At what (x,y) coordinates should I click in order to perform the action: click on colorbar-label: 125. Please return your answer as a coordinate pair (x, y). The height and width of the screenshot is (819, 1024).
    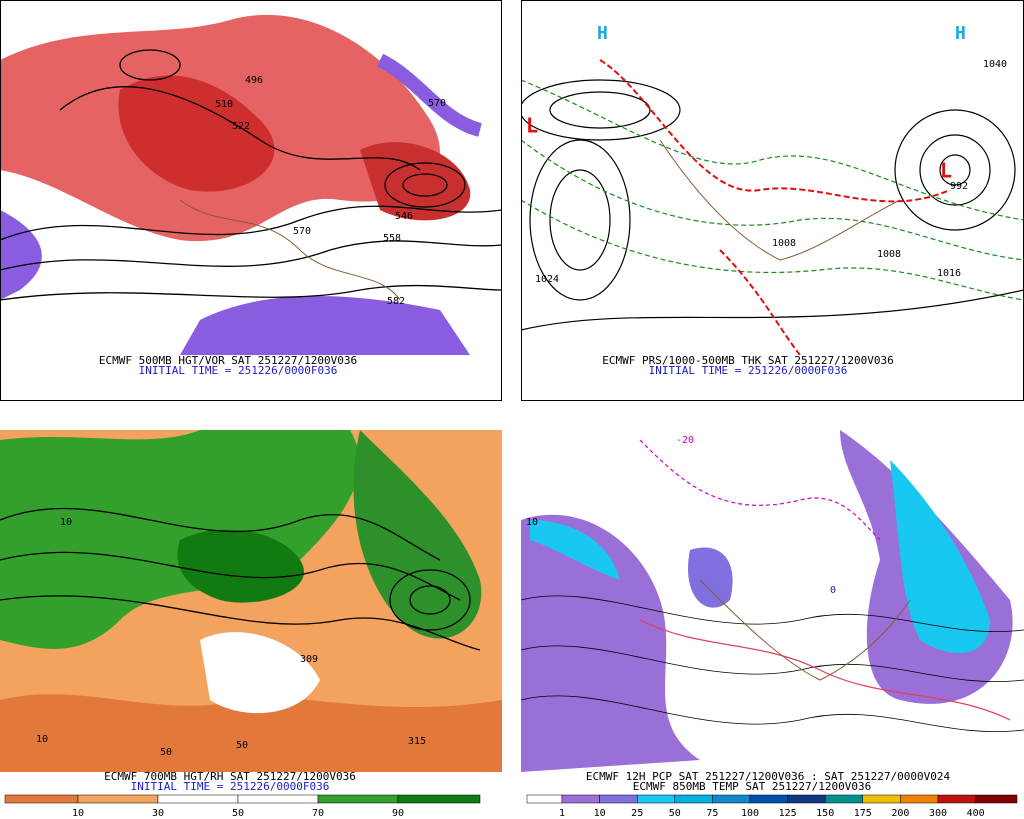
    Looking at the image, I should click on (788, 813).